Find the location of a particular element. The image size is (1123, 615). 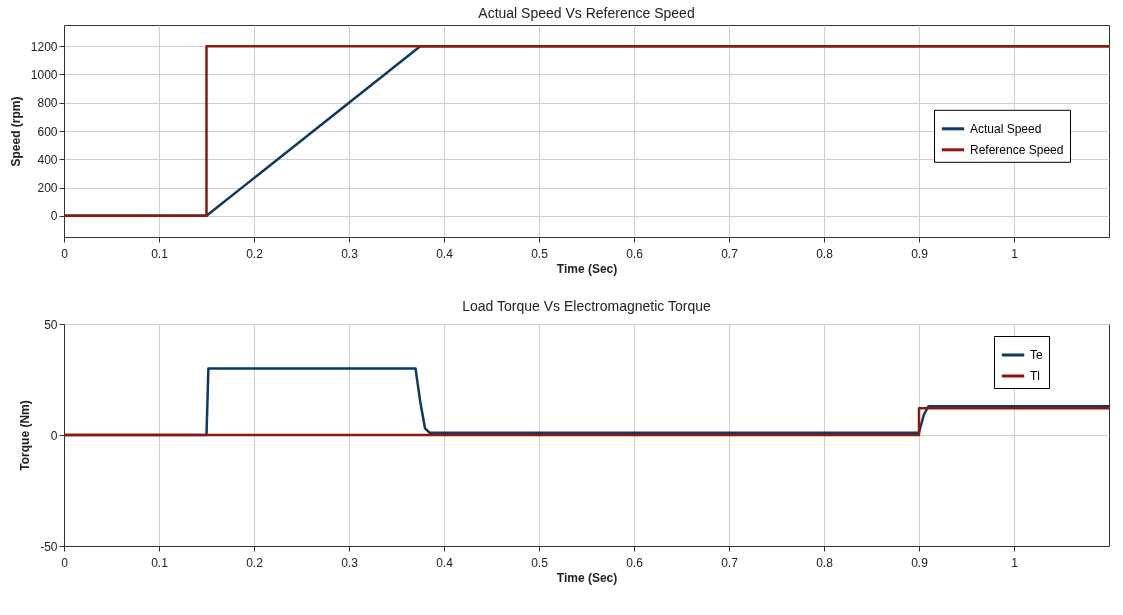

chart-title: Actual Speed Vs Reference Speed is located at coordinates (586, 13).